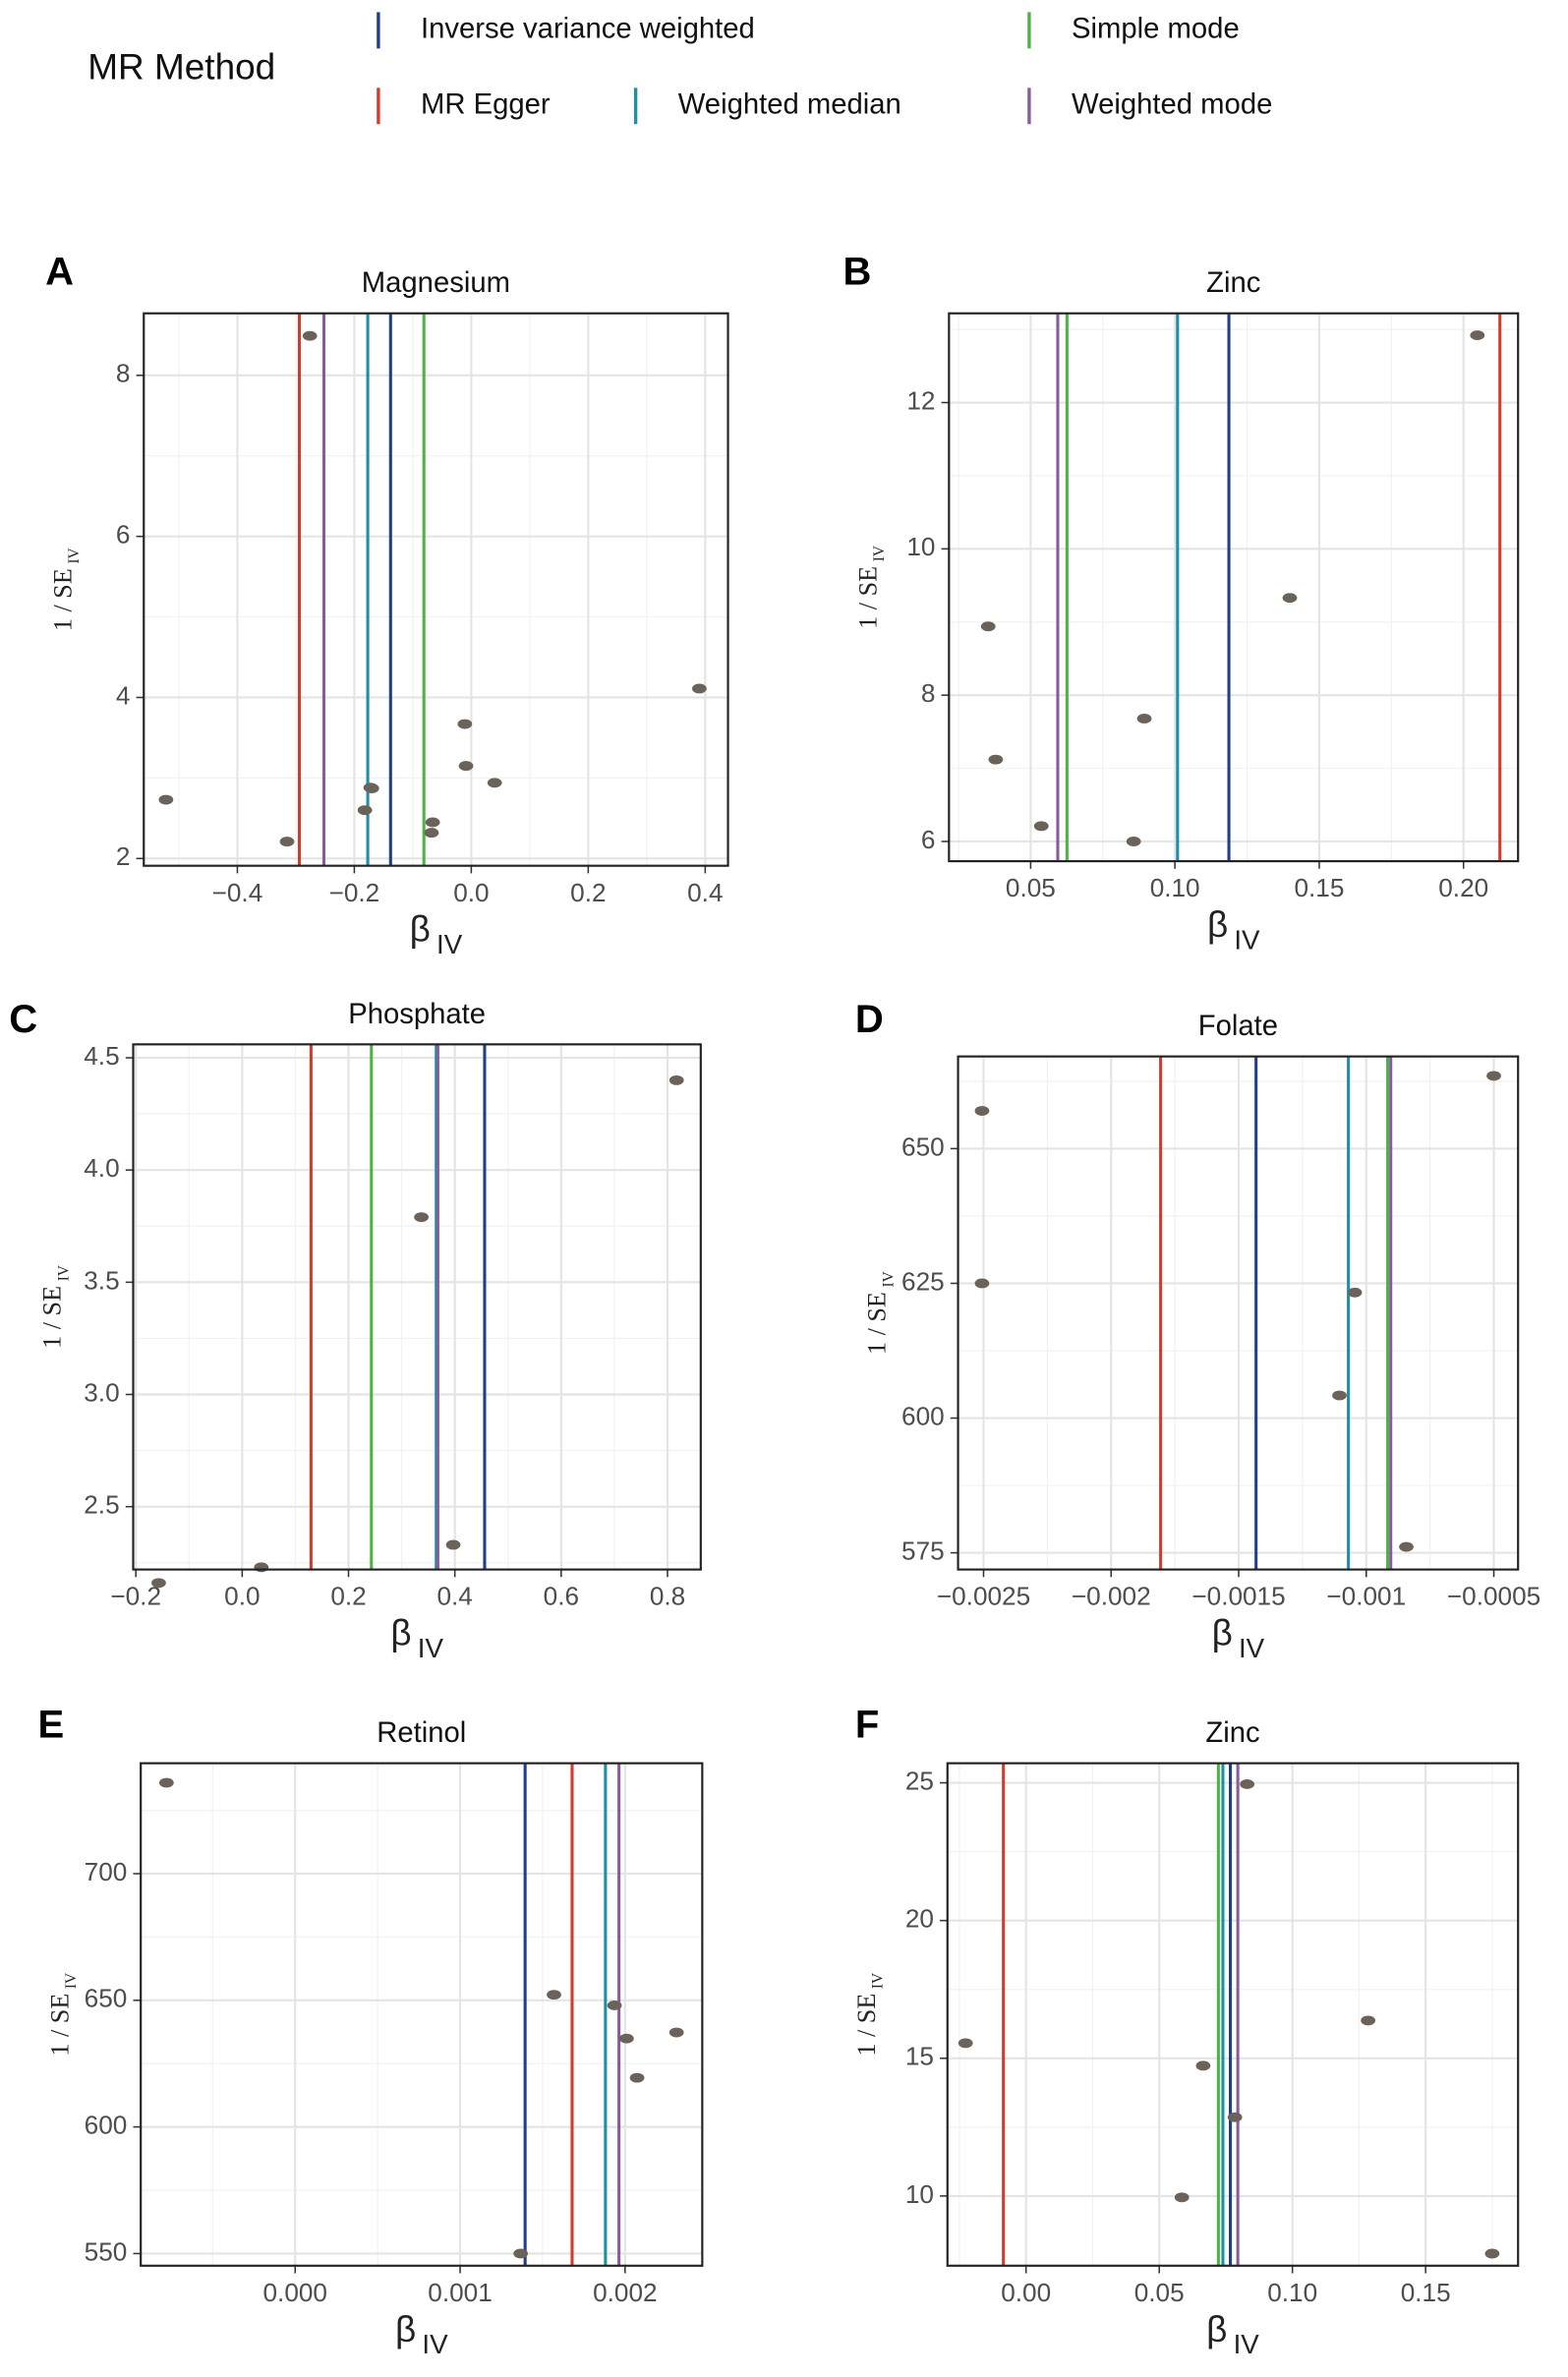  I want to click on panel-letter: A, so click(59, 271).